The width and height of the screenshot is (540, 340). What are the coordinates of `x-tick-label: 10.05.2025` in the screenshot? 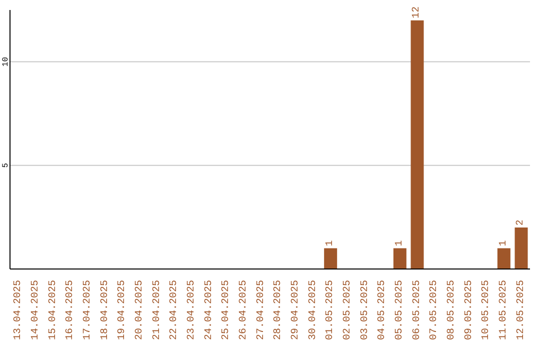 It's located at (486, 310).